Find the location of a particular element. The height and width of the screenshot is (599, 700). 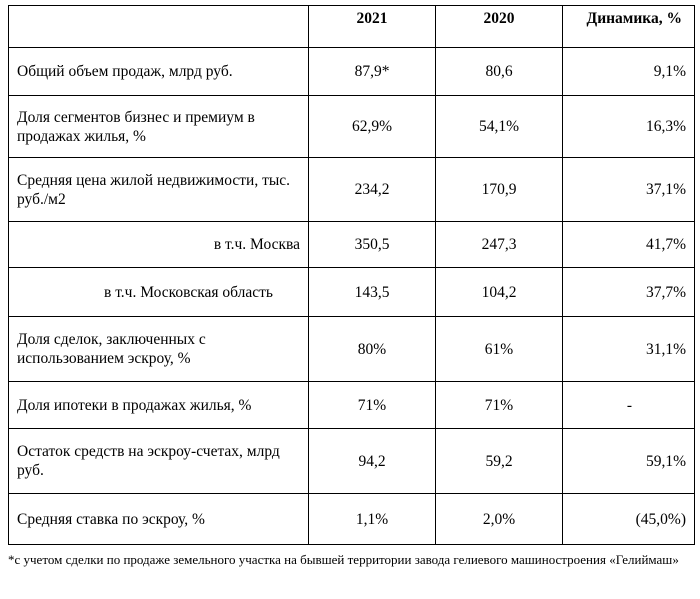

value-2020: 247,3 is located at coordinates (499, 244).